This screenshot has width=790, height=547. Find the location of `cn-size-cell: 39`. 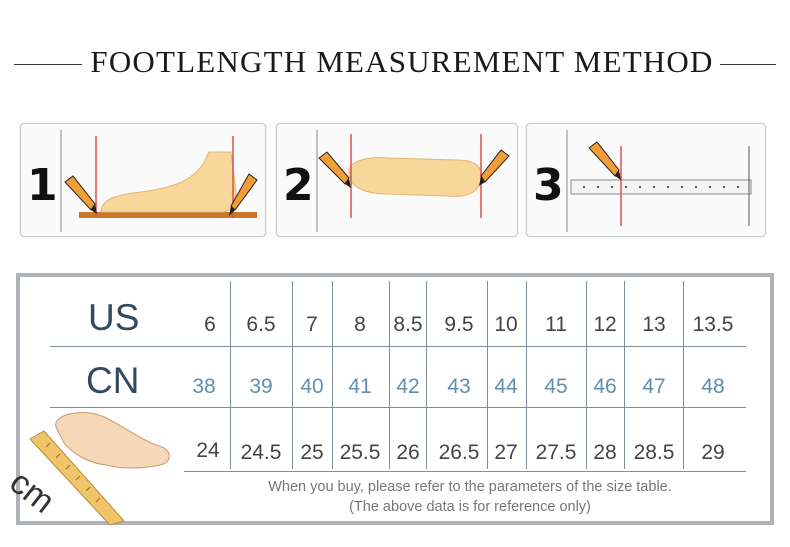

cn-size-cell: 39 is located at coordinates (261, 386).